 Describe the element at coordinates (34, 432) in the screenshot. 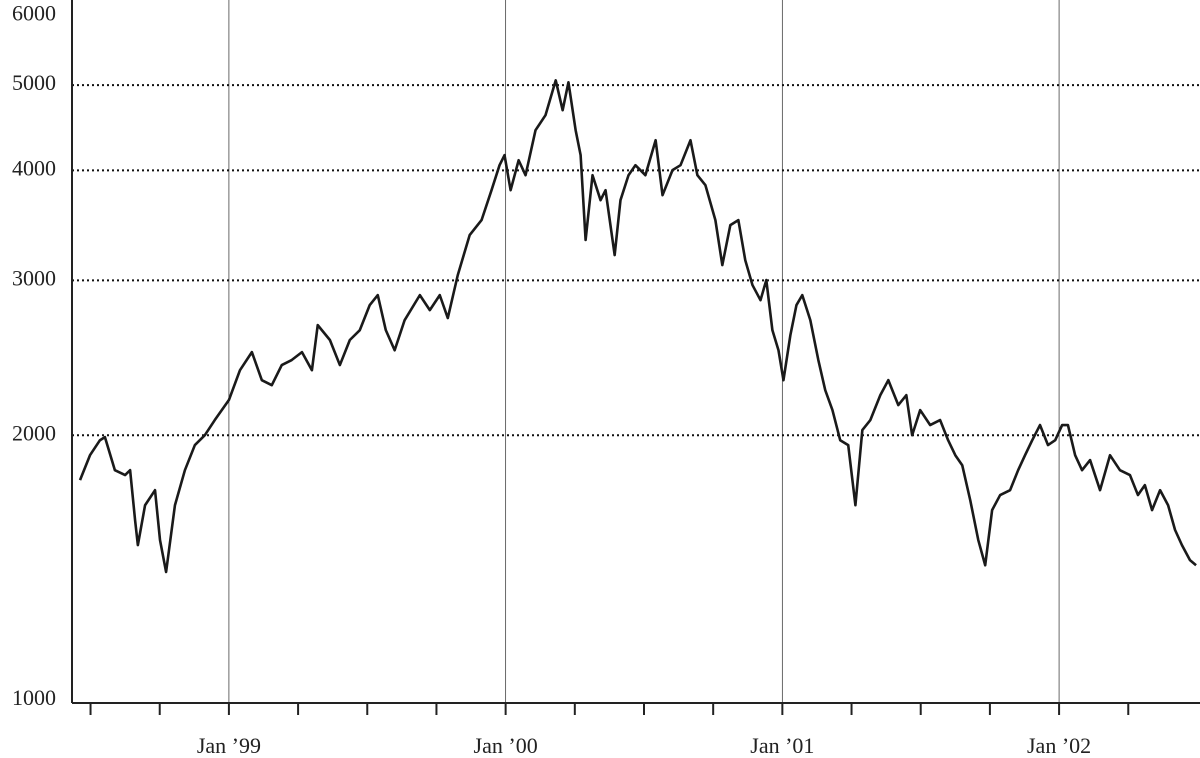

I see `y-tick-label: 2000` at that location.